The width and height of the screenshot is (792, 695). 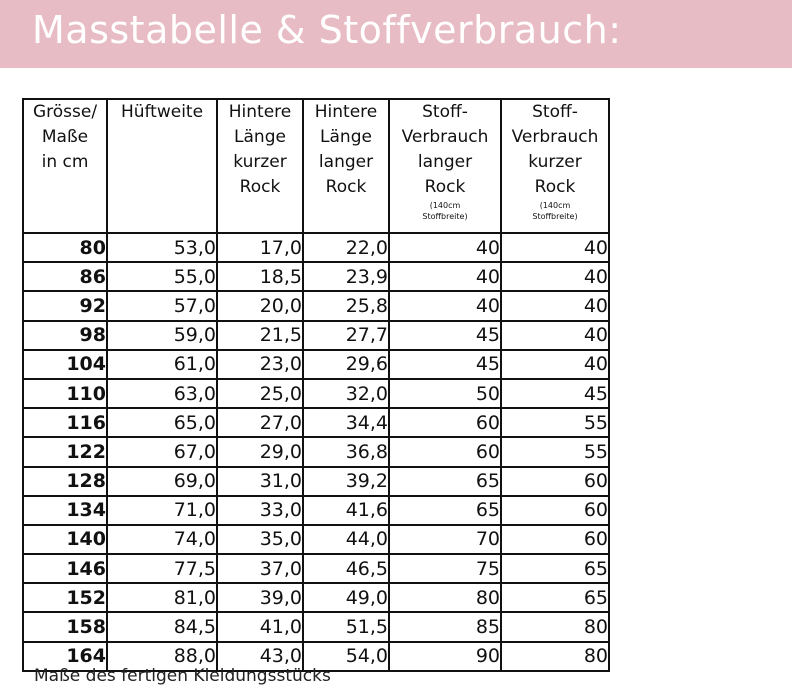 What do you see at coordinates (316, 539) in the screenshot?
I see `table-row: 140 74,0 35,0 44,0 70 60` at bounding box center [316, 539].